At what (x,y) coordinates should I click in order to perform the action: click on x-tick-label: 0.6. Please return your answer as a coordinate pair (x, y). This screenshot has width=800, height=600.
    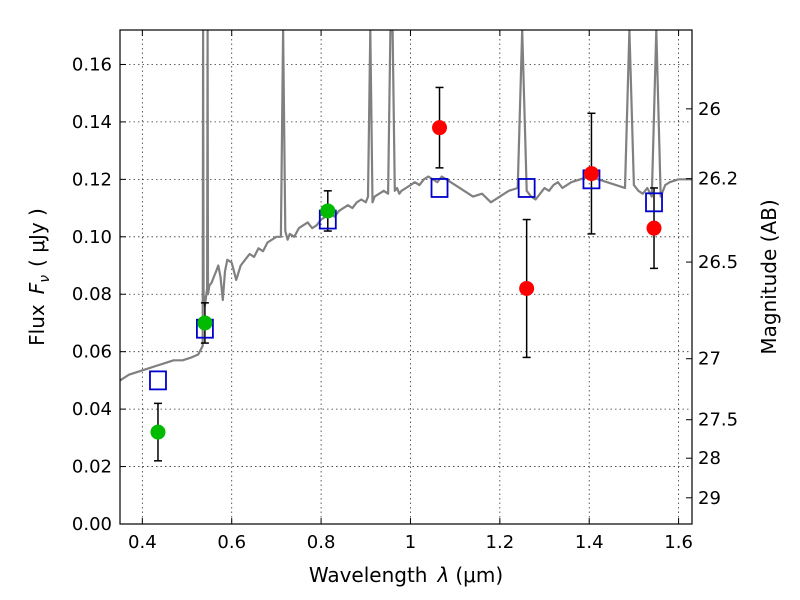
    Looking at the image, I should click on (231, 542).